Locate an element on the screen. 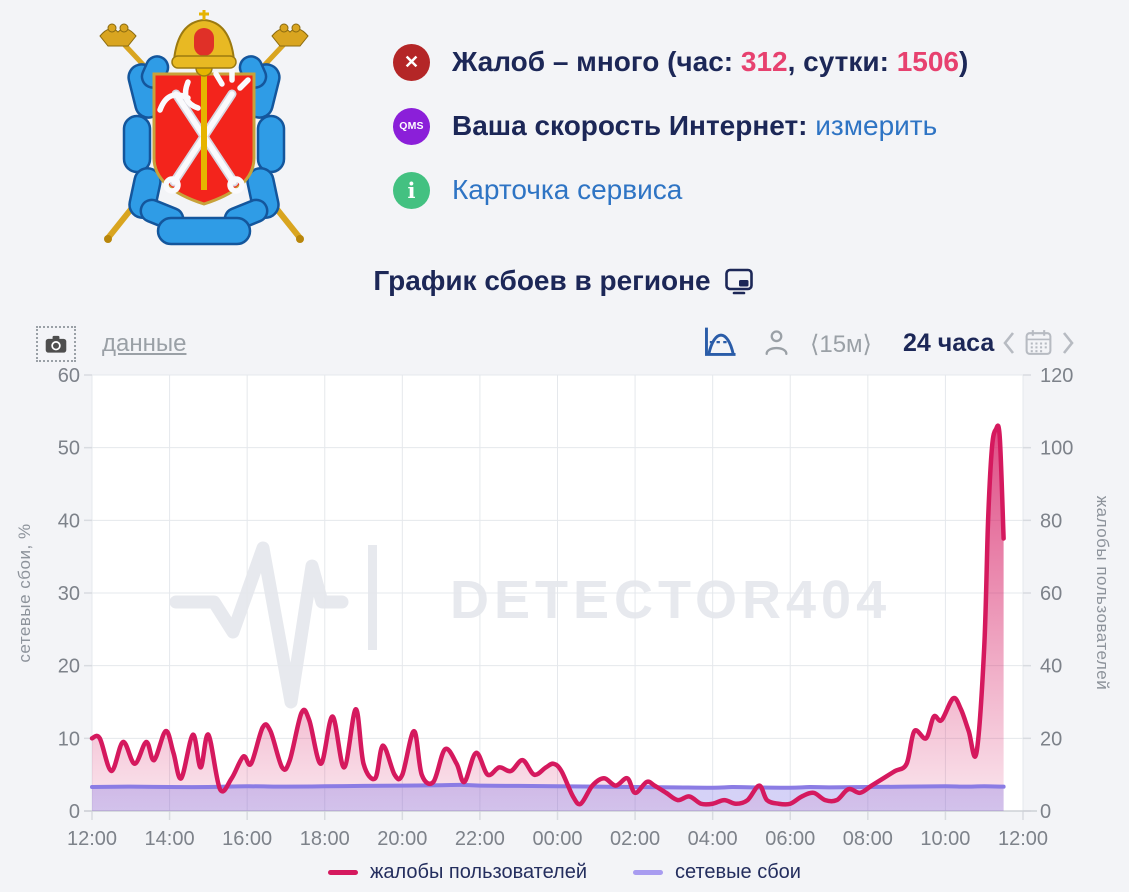  left-tick-label: 10 is located at coordinates (69, 739).